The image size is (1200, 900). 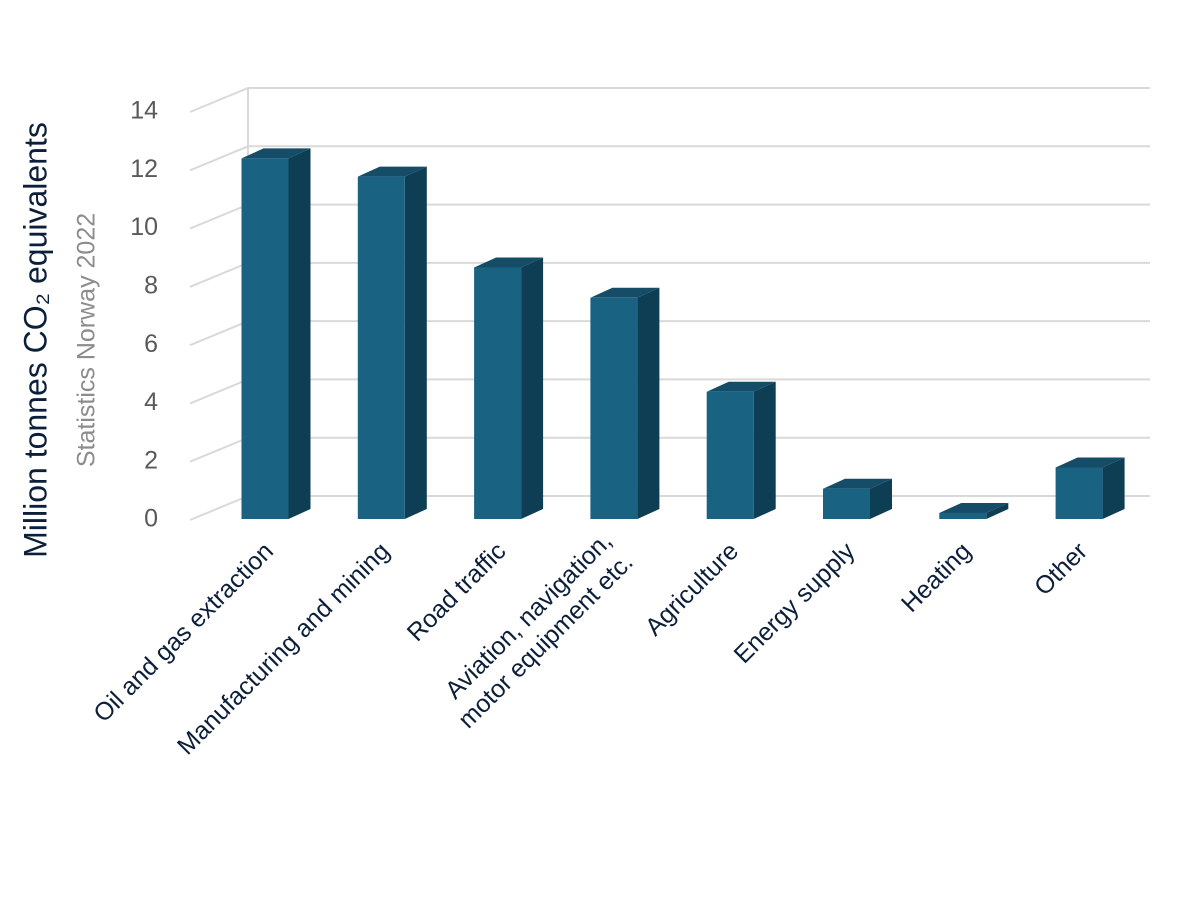 What do you see at coordinates (144, 111) in the screenshot?
I see `y-tick-label: 14` at bounding box center [144, 111].